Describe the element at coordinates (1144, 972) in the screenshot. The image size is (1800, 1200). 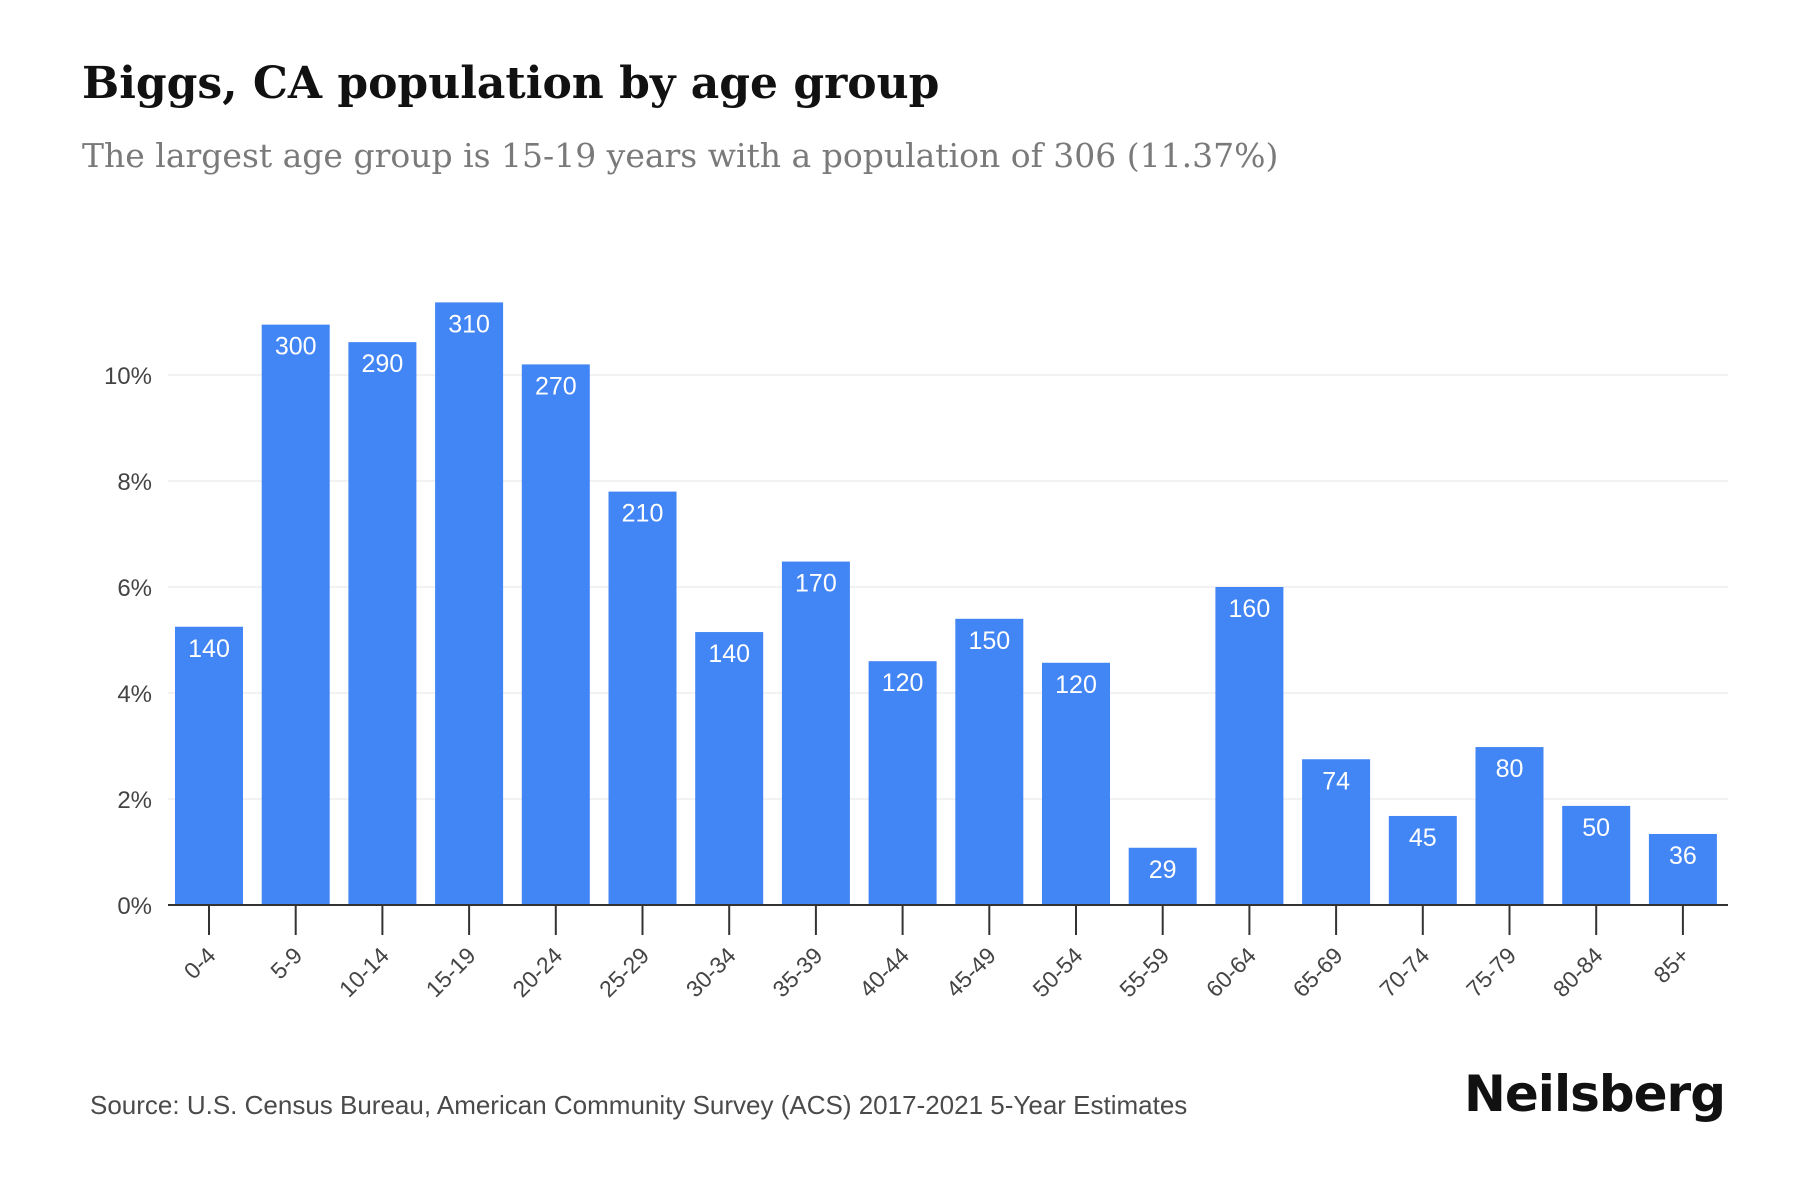
I see `x-tick-label: 55-59` at that location.